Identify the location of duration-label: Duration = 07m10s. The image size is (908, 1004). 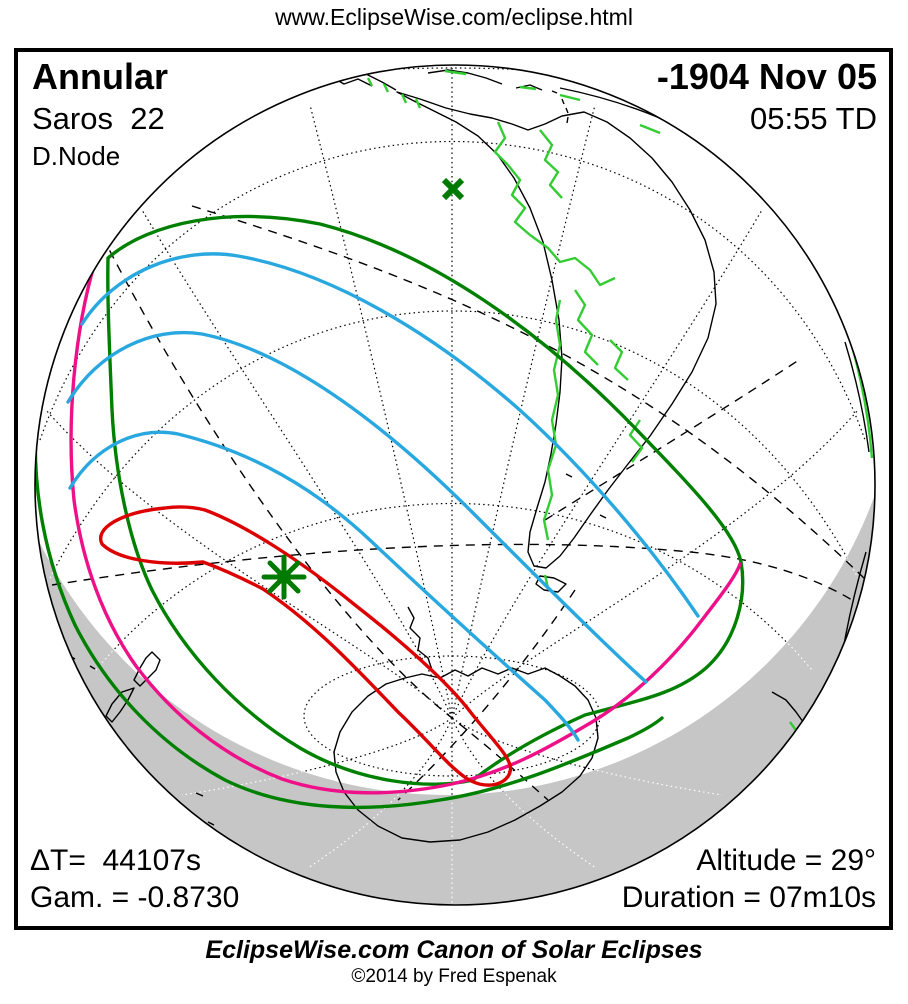
(748, 897).